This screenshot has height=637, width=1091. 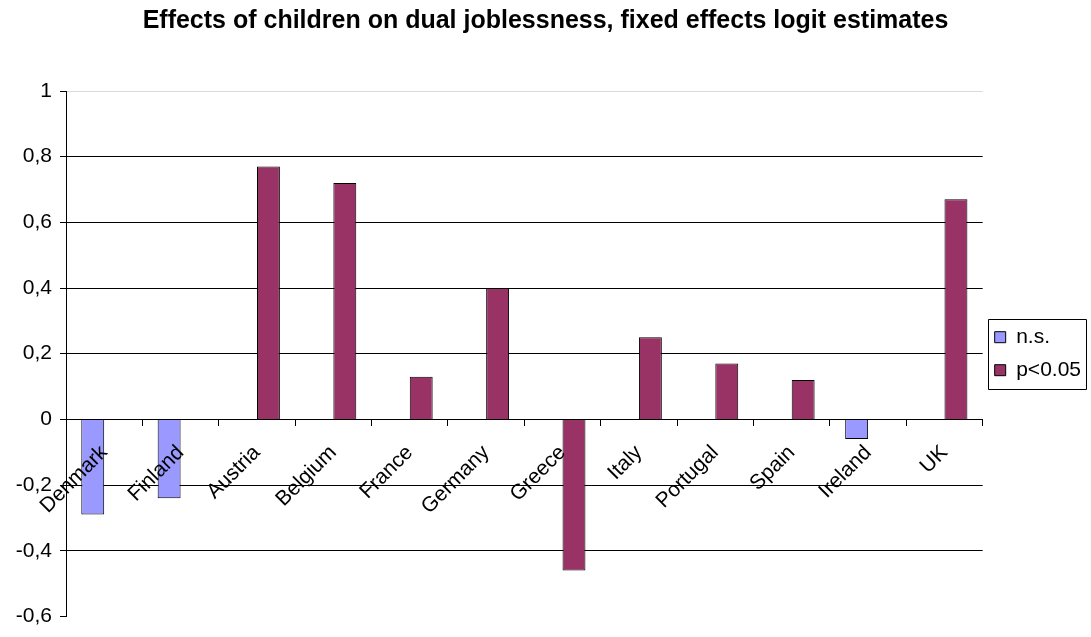 I want to click on y-tick-label: 1, so click(x=46, y=89).